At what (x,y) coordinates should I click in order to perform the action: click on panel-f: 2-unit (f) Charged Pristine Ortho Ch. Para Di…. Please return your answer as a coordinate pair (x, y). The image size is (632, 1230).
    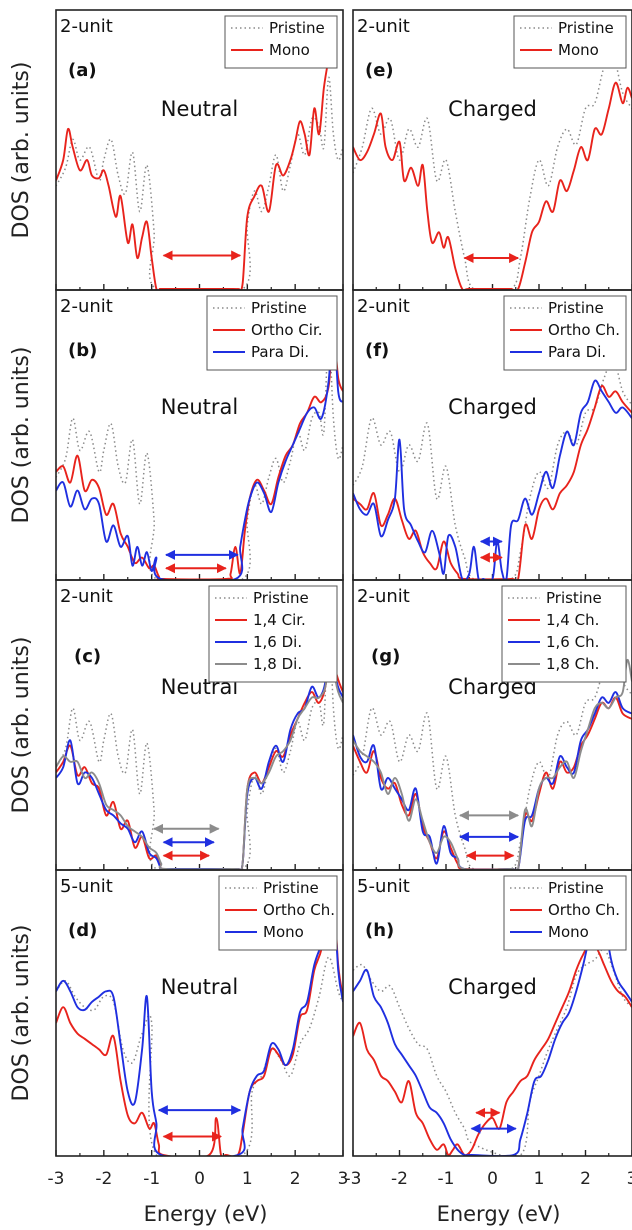
    Looking at the image, I should click on (492, 435).